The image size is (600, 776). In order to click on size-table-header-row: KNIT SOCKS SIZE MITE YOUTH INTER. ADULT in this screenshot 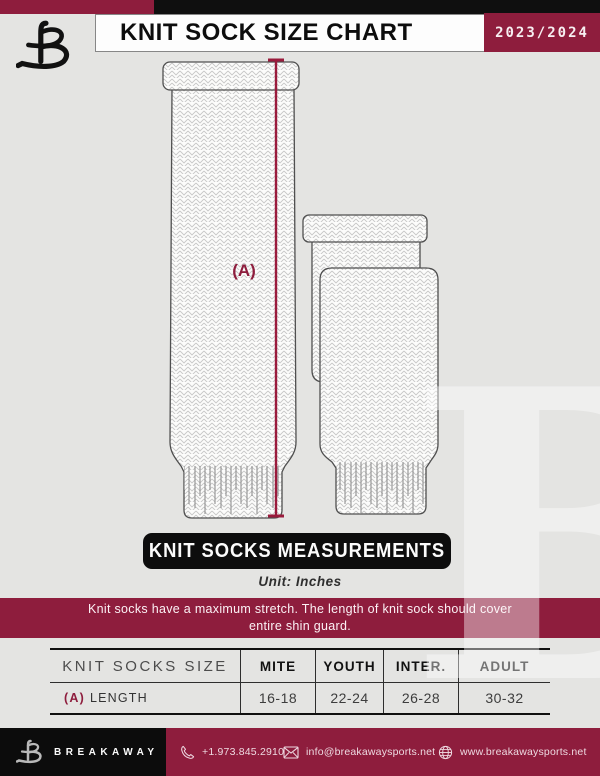, I will do `click(300, 666)`.